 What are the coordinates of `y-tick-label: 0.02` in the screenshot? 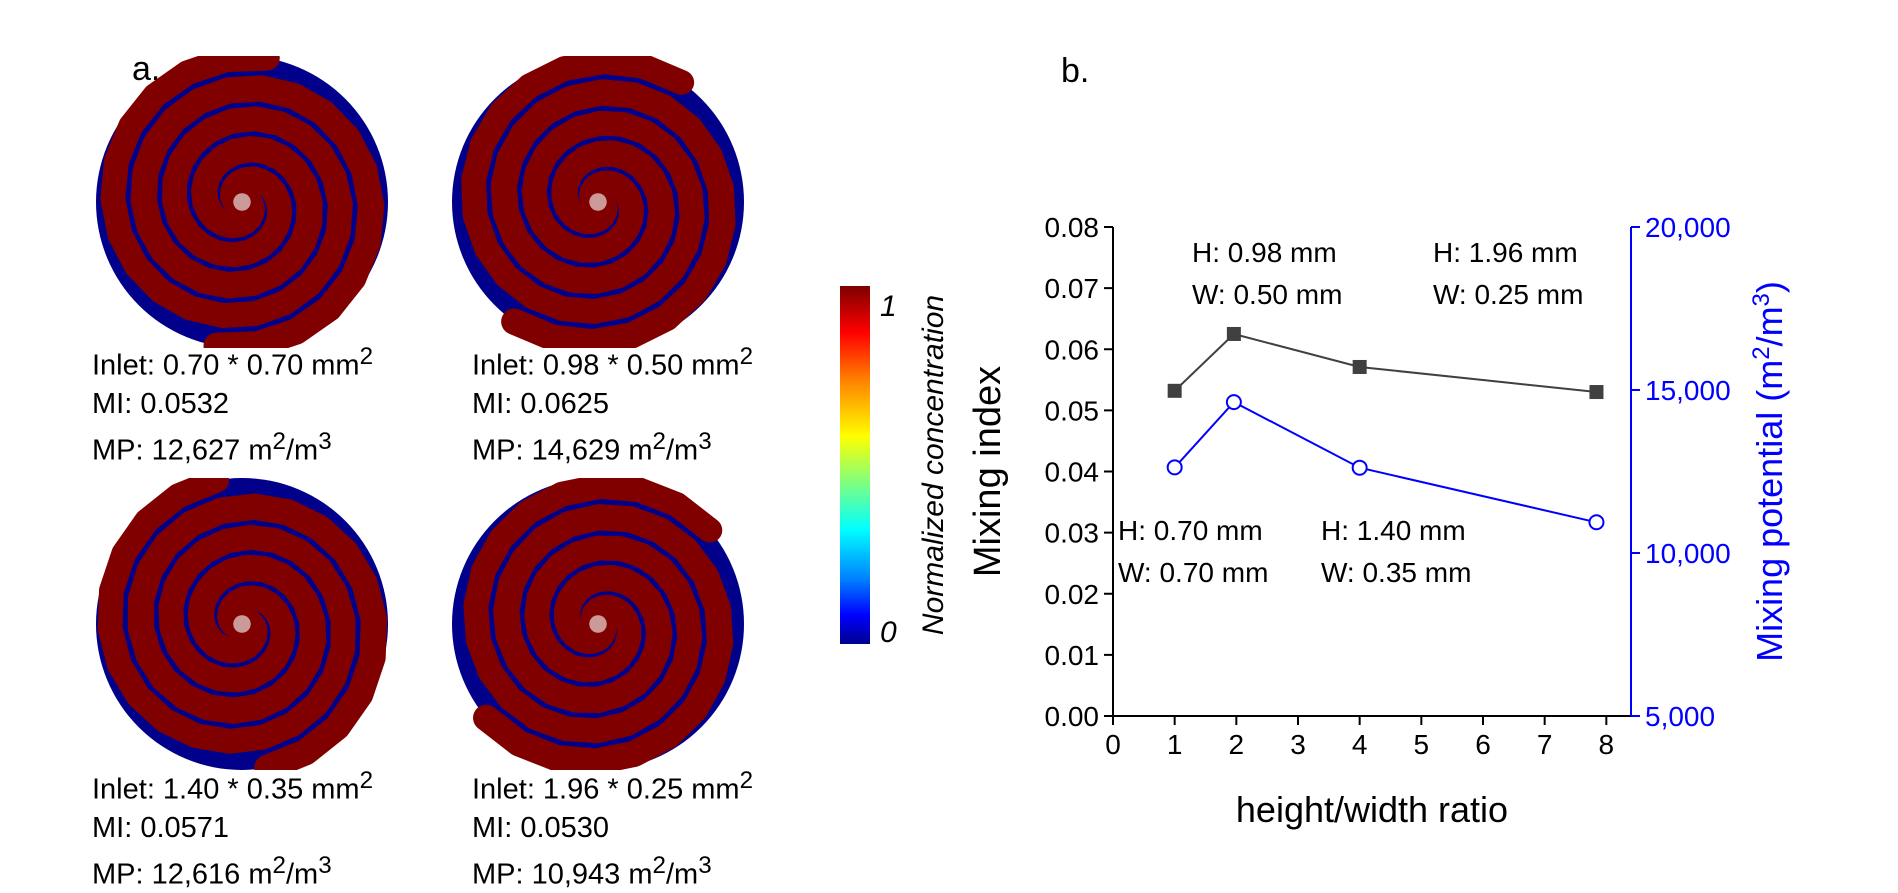 It's located at (1072, 594).